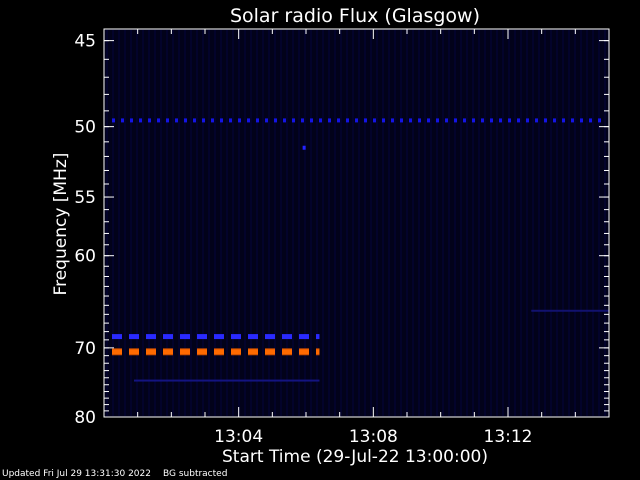  What do you see at coordinates (61, 224) in the screenshot?
I see `y-axis-label: Frequency [MHz]` at bounding box center [61, 224].